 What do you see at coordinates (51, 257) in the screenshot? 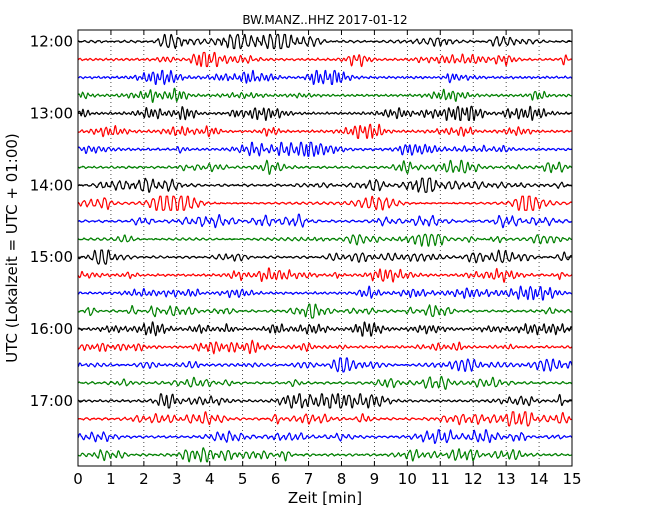
I see `y-tick-label-3: 15:00` at bounding box center [51, 257].